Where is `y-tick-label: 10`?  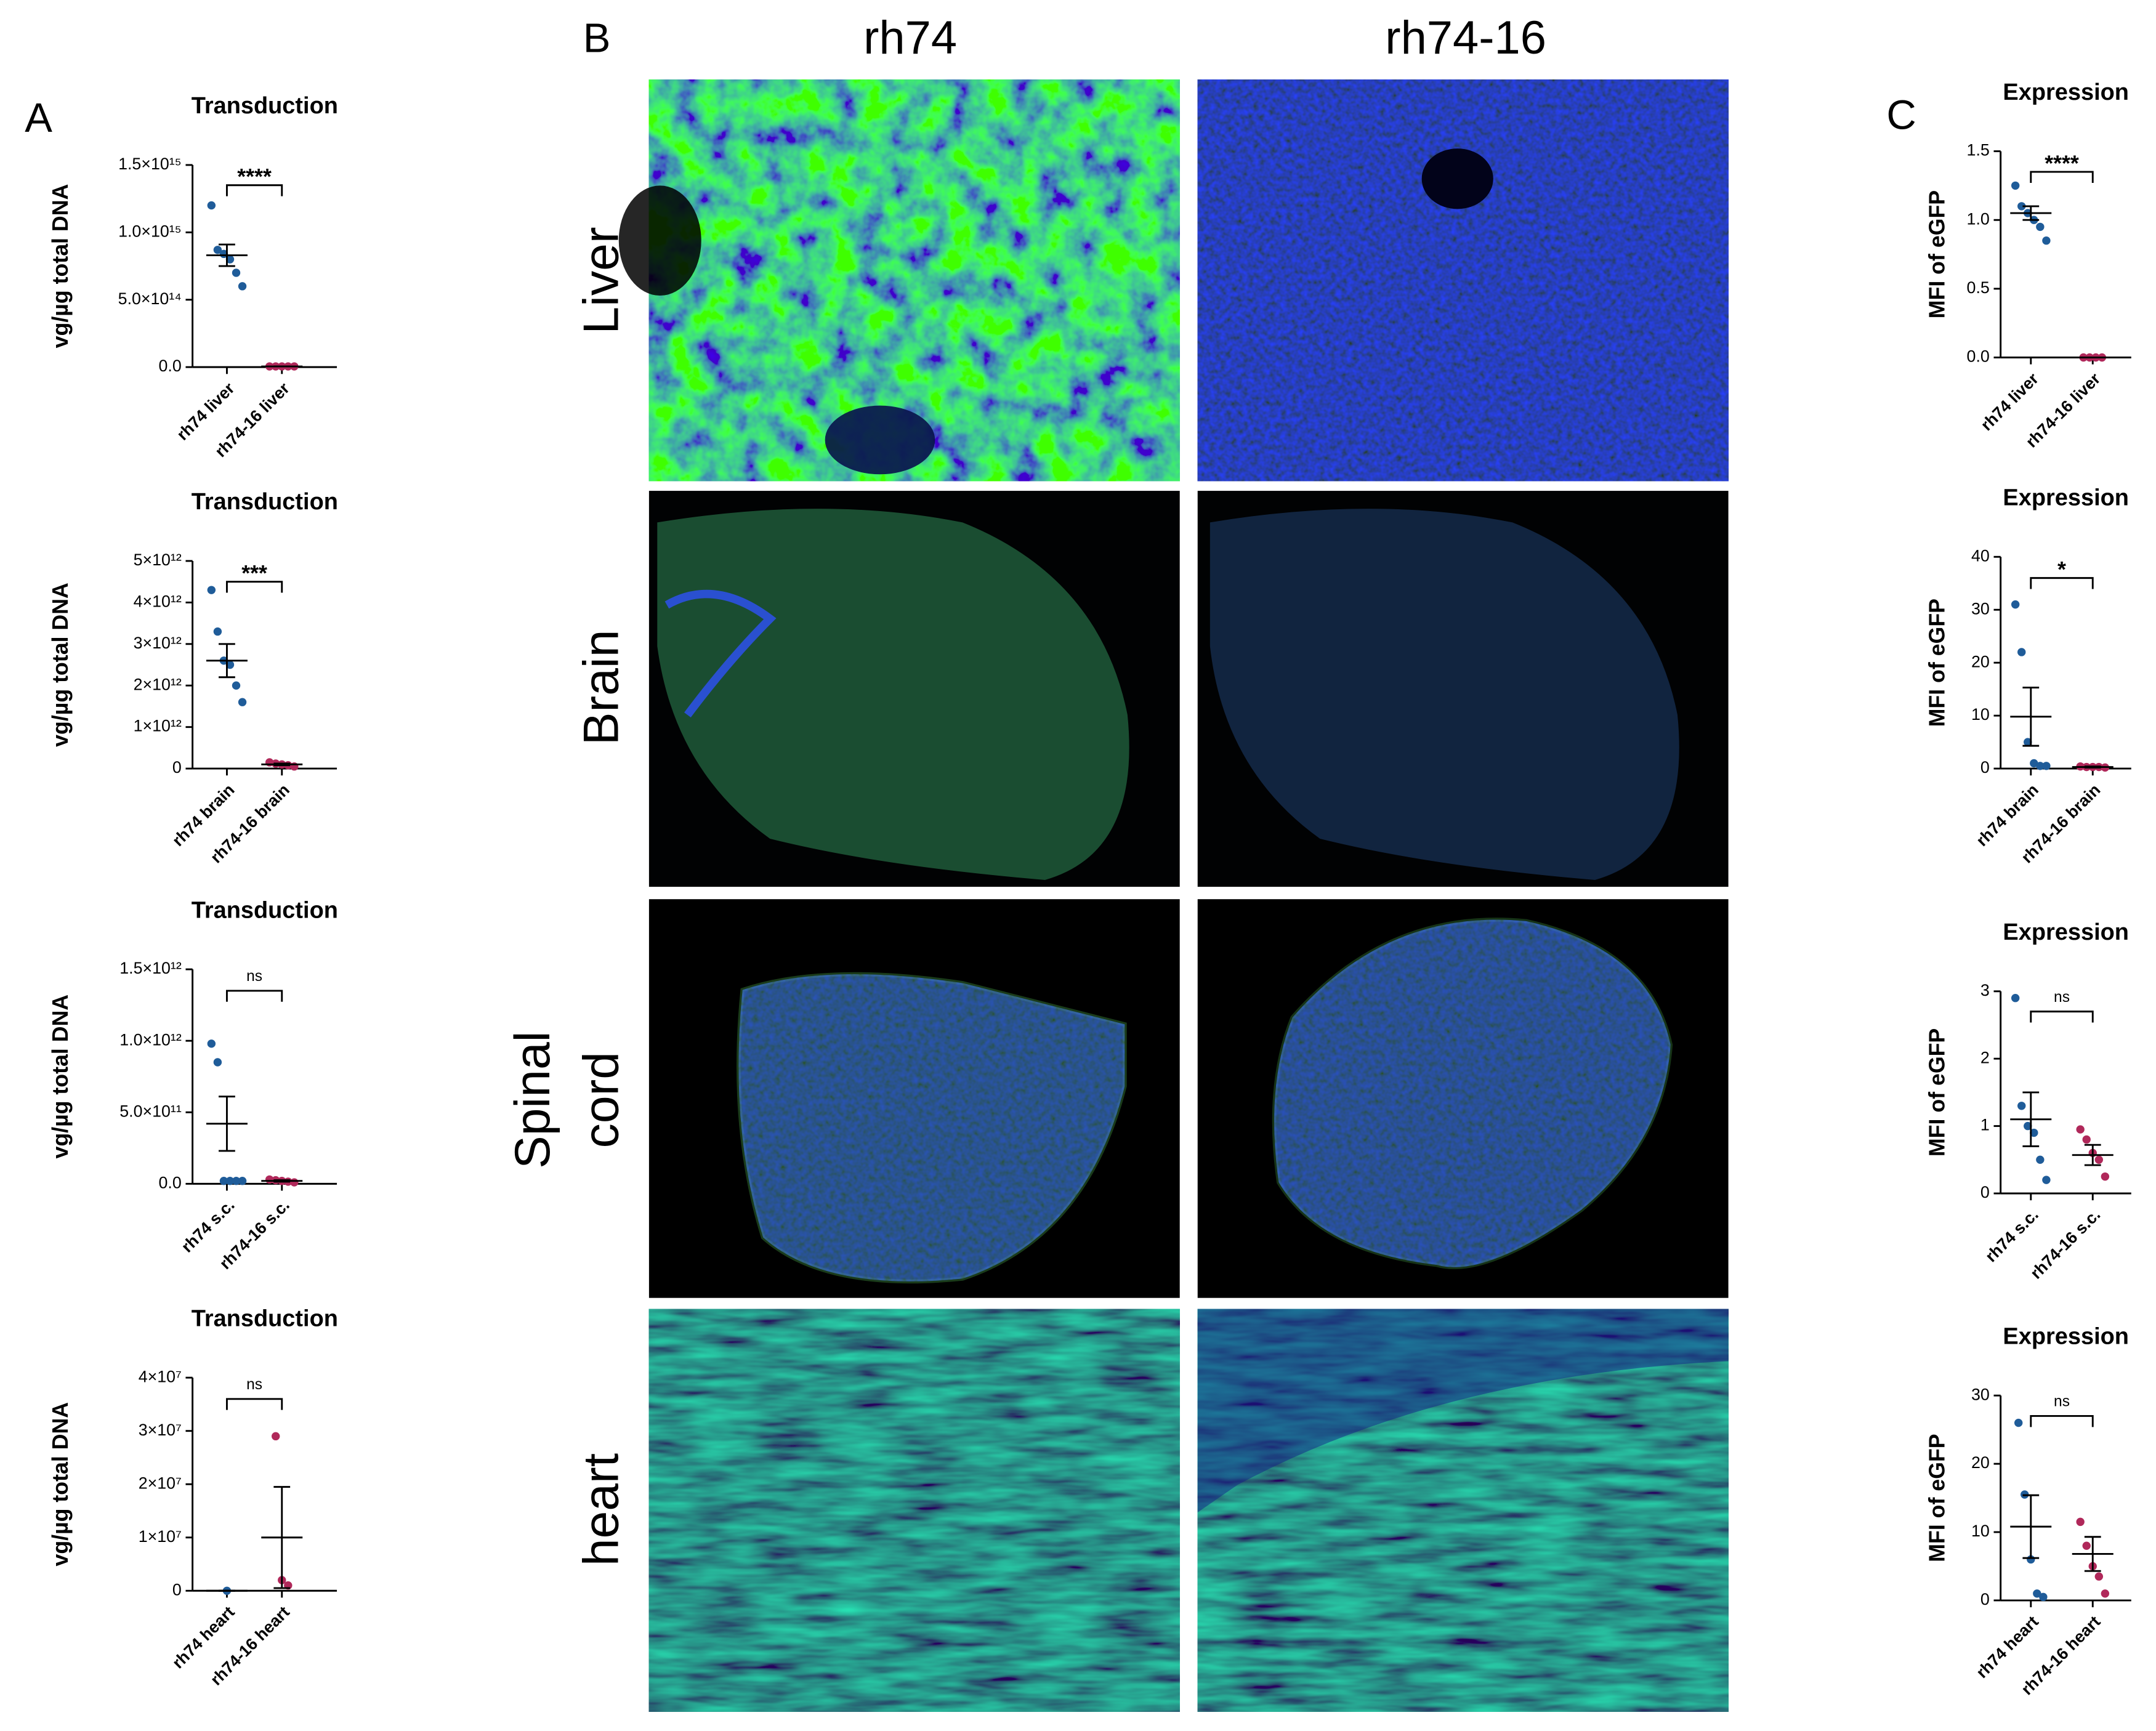 y-tick-label: 10 is located at coordinates (1980, 714).